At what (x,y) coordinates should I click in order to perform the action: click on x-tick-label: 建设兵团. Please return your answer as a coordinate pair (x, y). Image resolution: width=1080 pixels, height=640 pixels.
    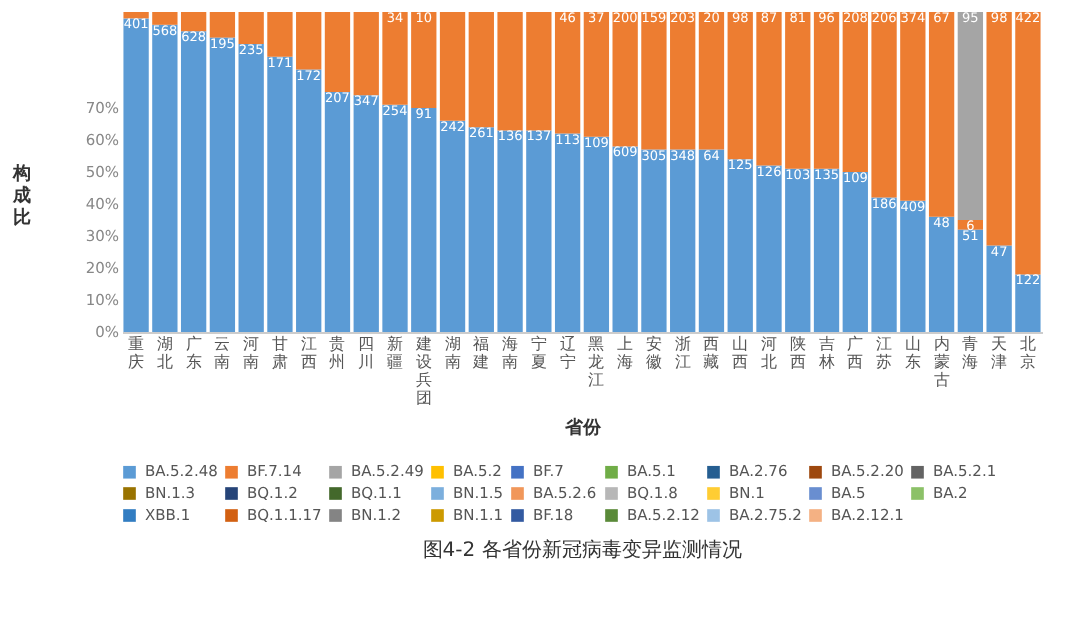
    Looking at the image, I should click on (422, 371).